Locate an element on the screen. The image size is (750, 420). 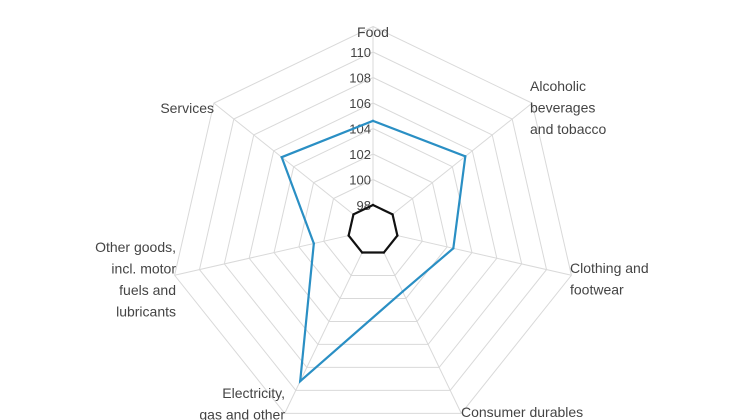
category-label-line: Food is located at coordinates (373, 32).